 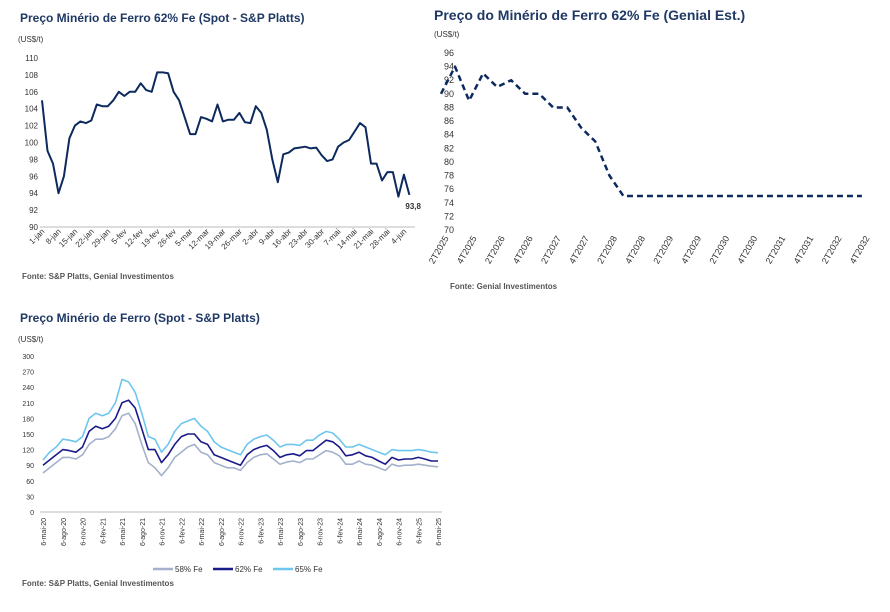 What do you see at coordinates (143, 532) in the screenshot?
I see `x-tick-label: 6-ago-21` at bounding box center [143, 532].